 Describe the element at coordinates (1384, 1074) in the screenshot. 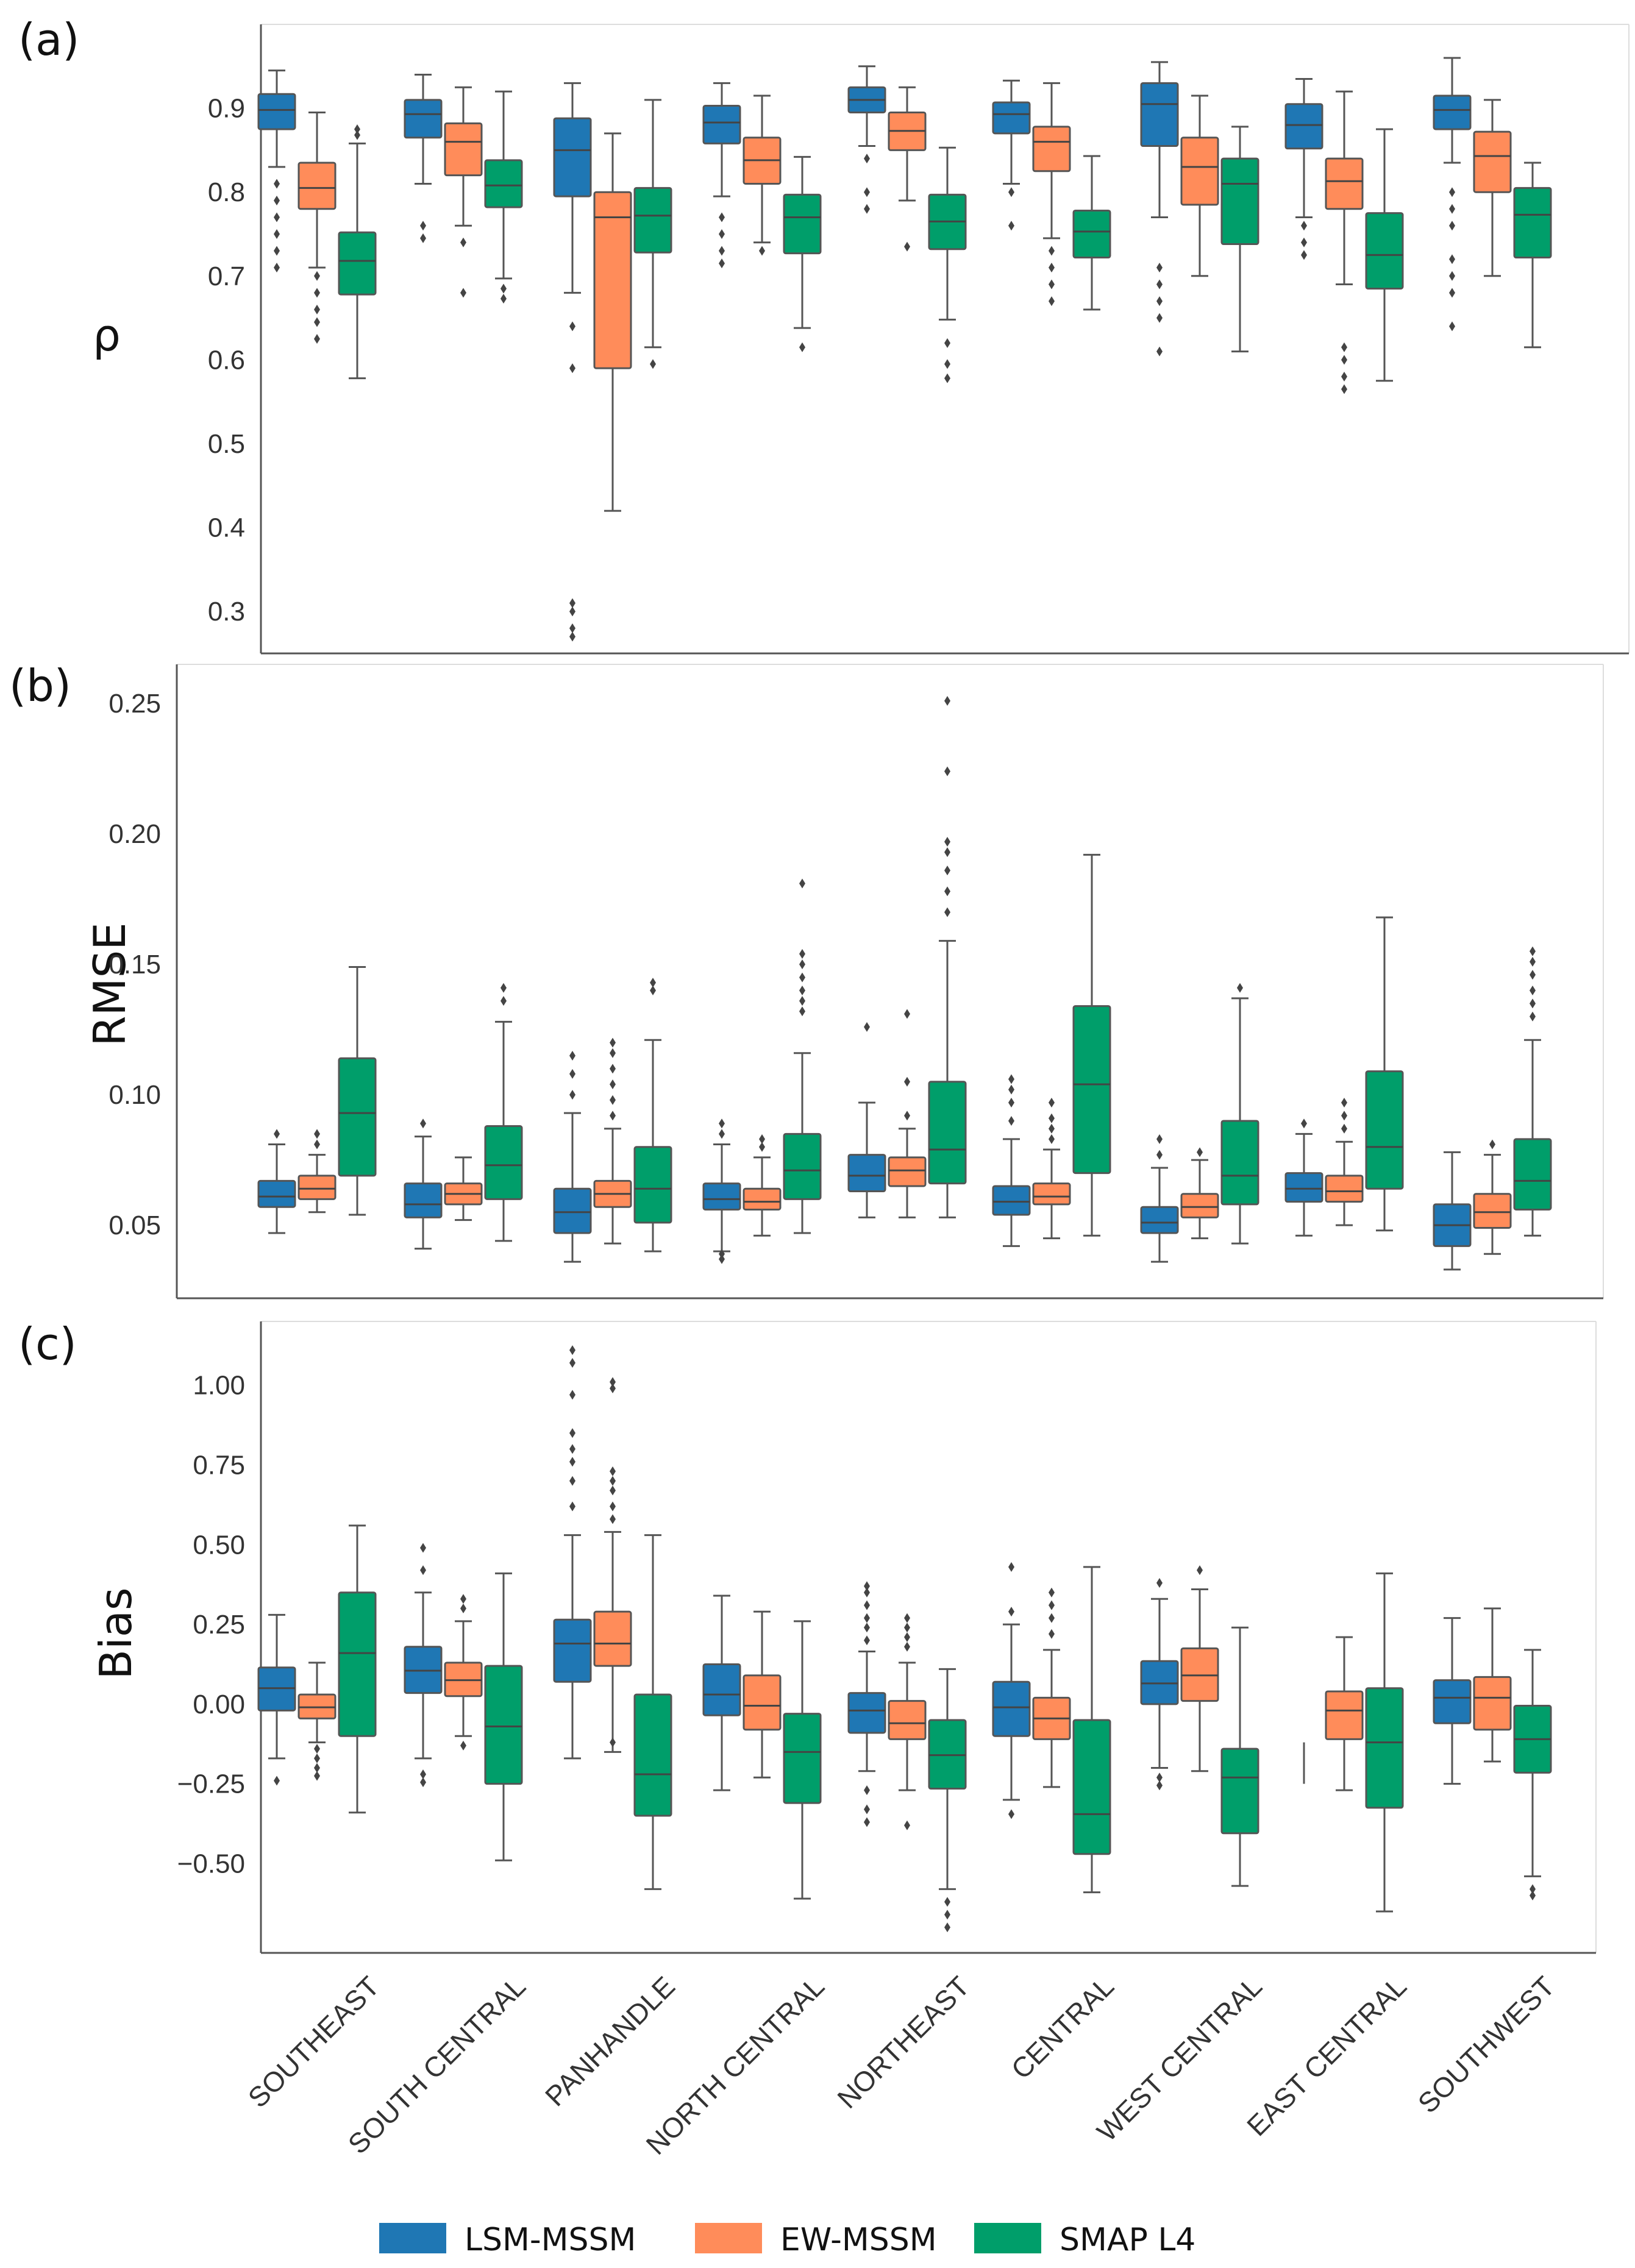

I see `box-smap-l4-east-central` at that location.